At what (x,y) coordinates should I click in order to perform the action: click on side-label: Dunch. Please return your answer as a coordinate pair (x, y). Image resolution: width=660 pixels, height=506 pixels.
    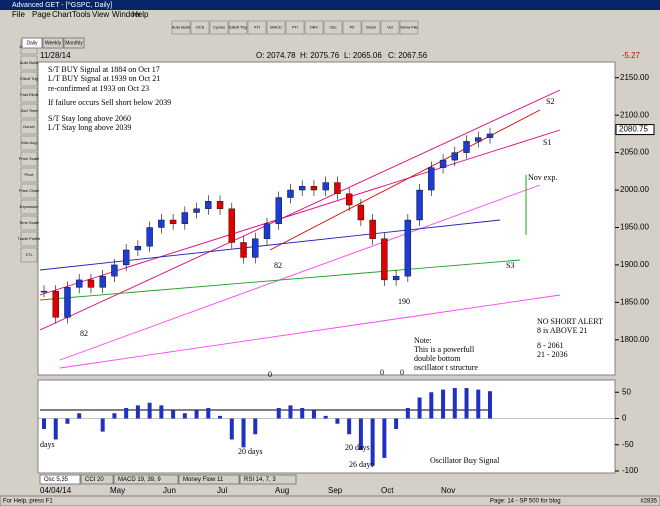
    Looking at the image, I should click on (29, 126).